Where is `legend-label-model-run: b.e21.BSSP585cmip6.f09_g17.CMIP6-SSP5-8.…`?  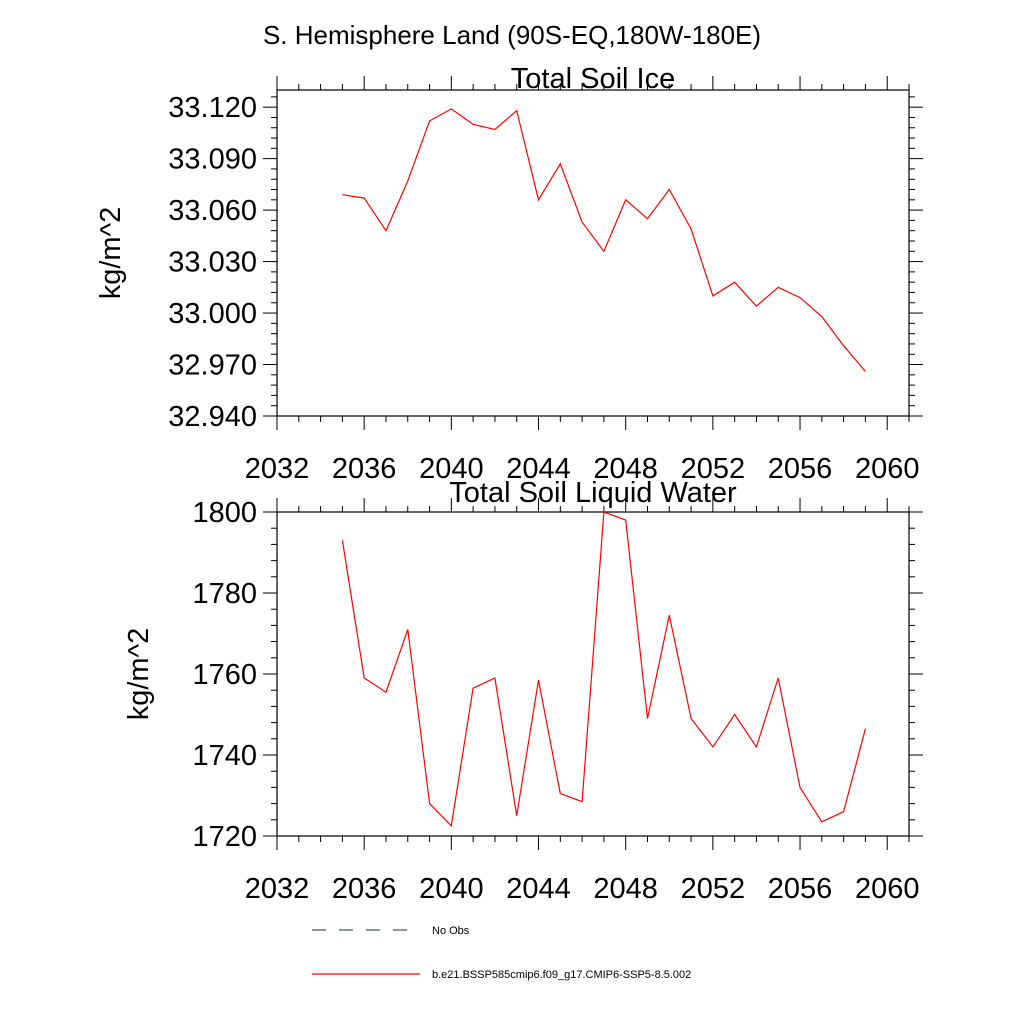 legend-label-model-run: b.e21.BSSP585cmip6.f09_g17.CMIP6-SSP5-8.… is located at coordinates (561, 975).